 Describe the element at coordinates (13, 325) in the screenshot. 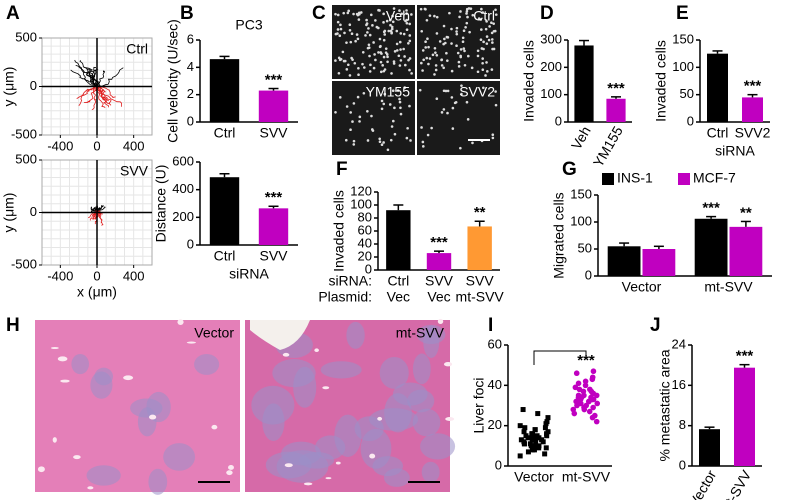

I see `panel-letter: H` at that location.